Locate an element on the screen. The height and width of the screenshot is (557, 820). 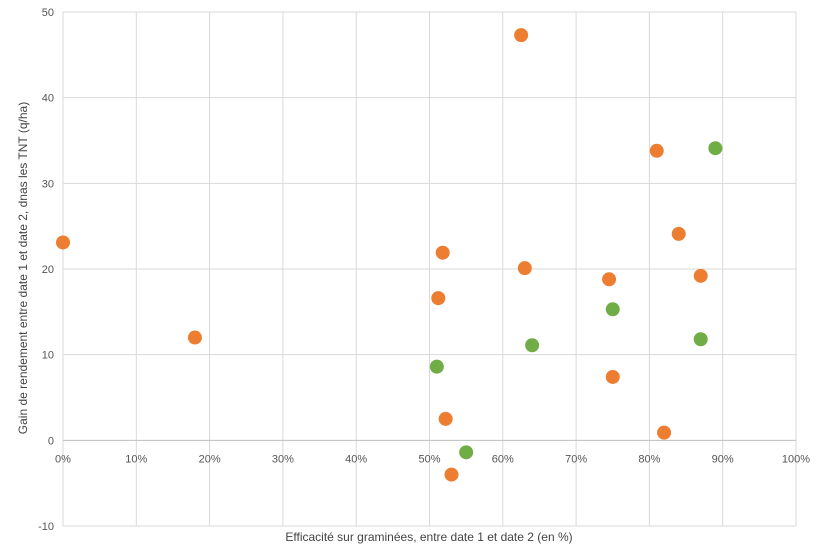
x-tick-label: 50% is located at coordinates (429, 459).